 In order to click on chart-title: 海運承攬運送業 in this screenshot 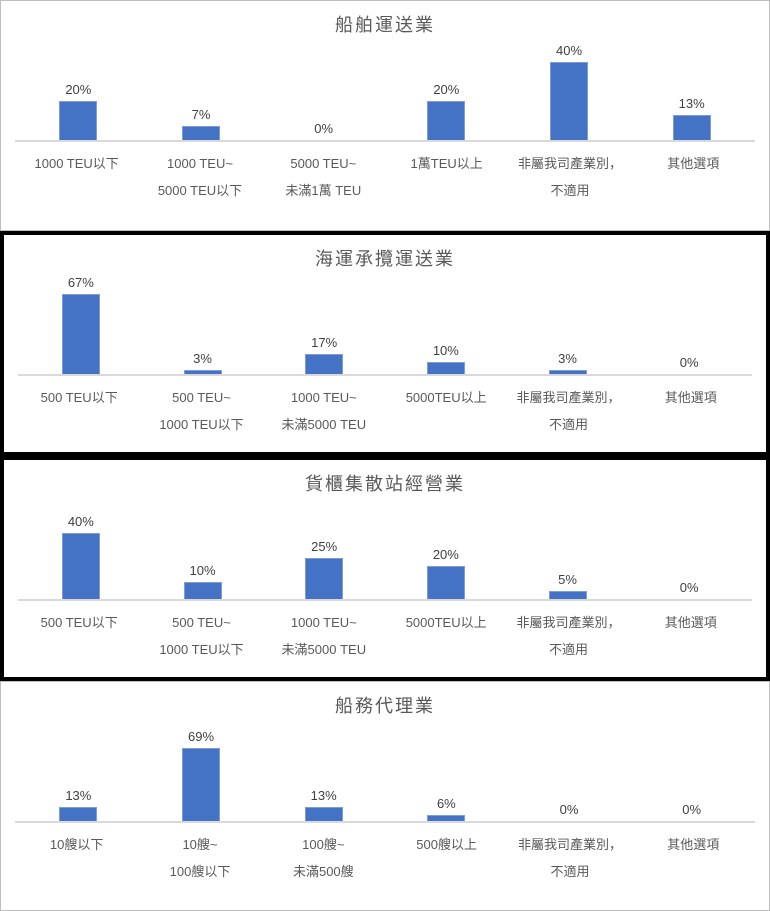, I will do `click(385, 259)`.